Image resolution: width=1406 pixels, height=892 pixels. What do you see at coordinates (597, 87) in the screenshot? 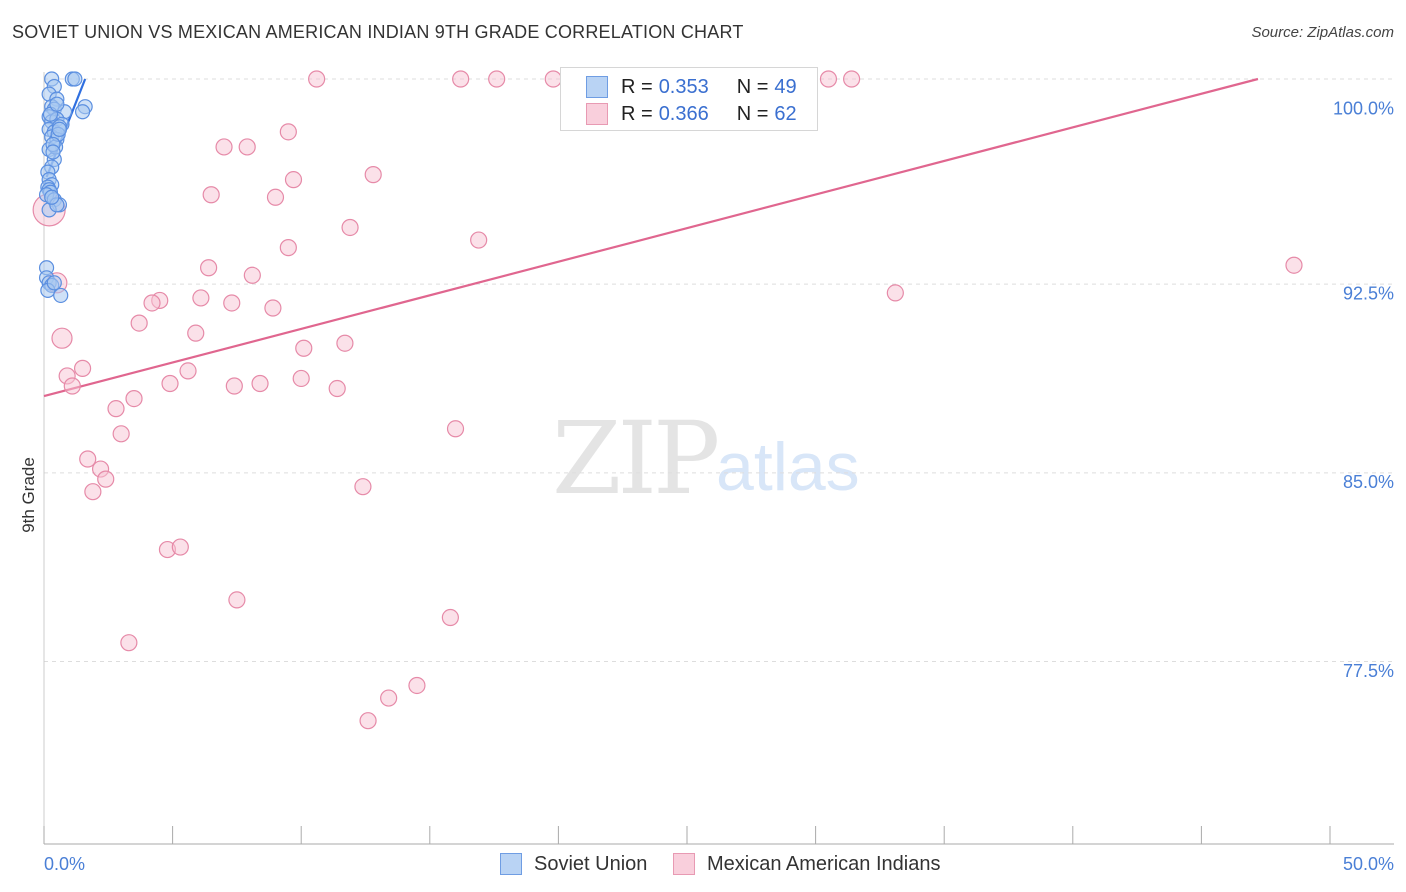
I see `legend-swatch-blue` at bounding box center [597, 87].